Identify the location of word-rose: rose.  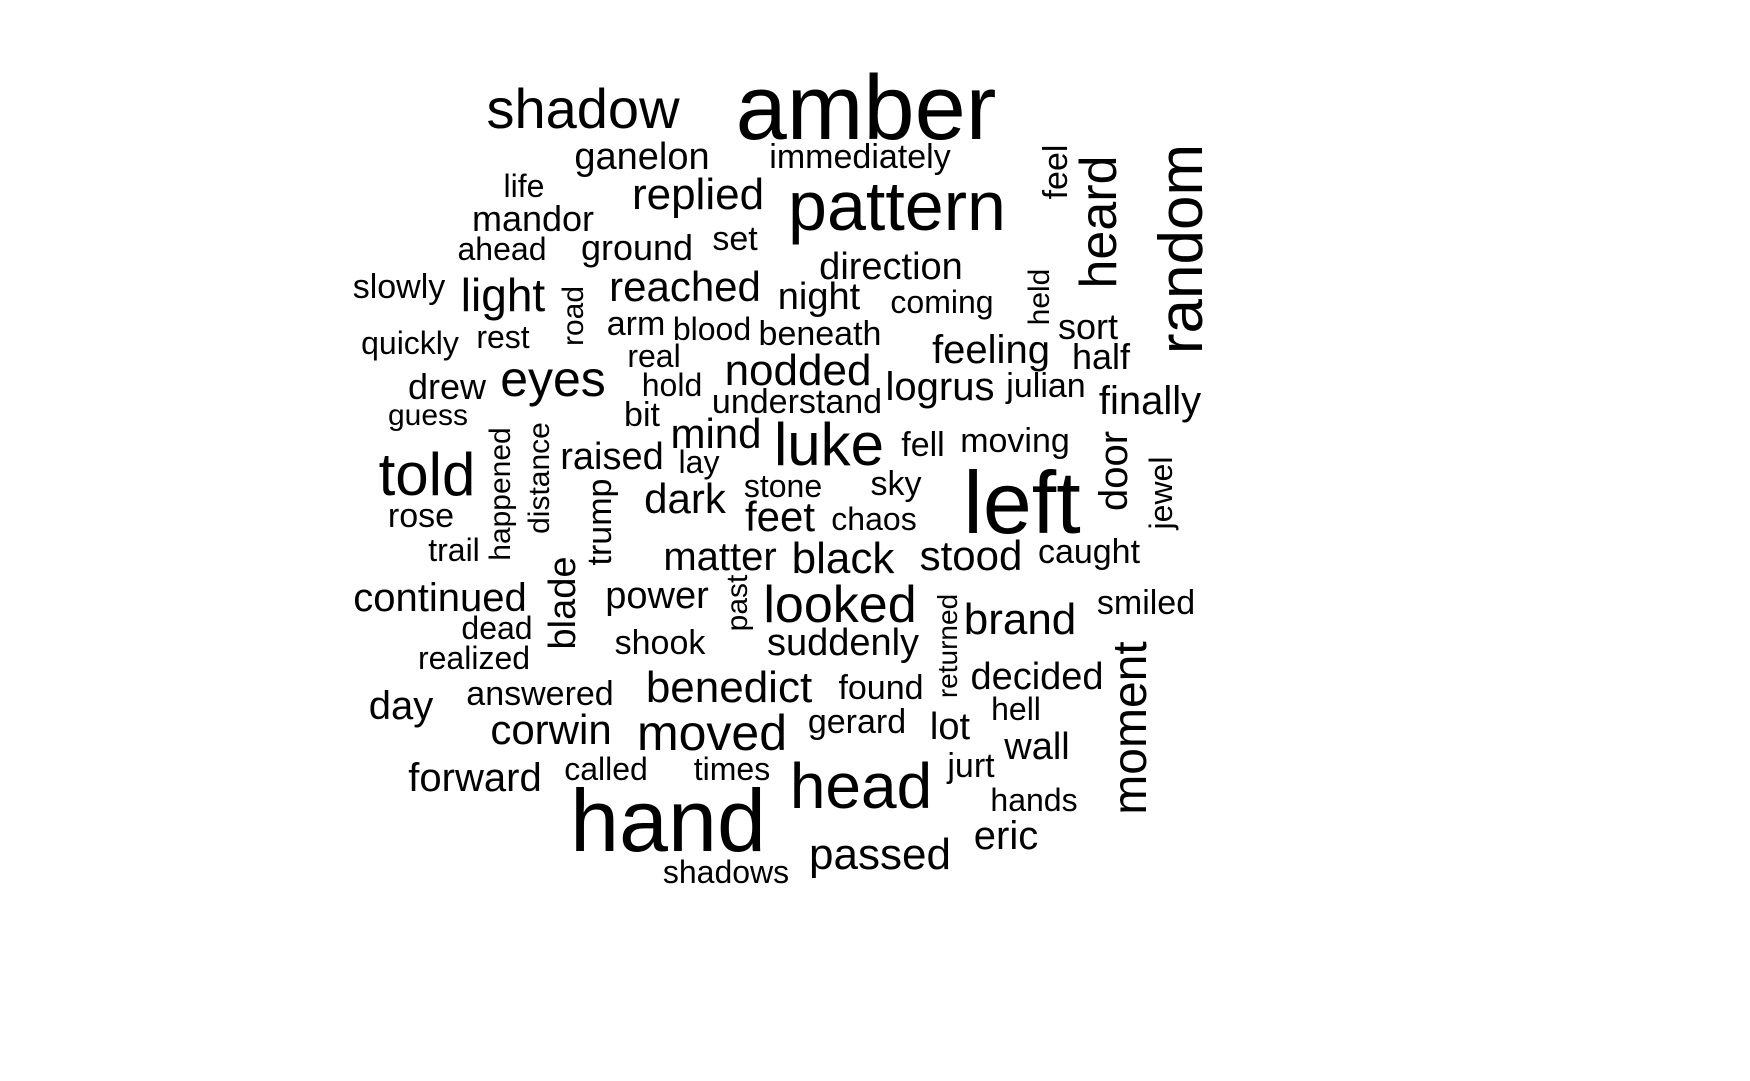
(421, 516).